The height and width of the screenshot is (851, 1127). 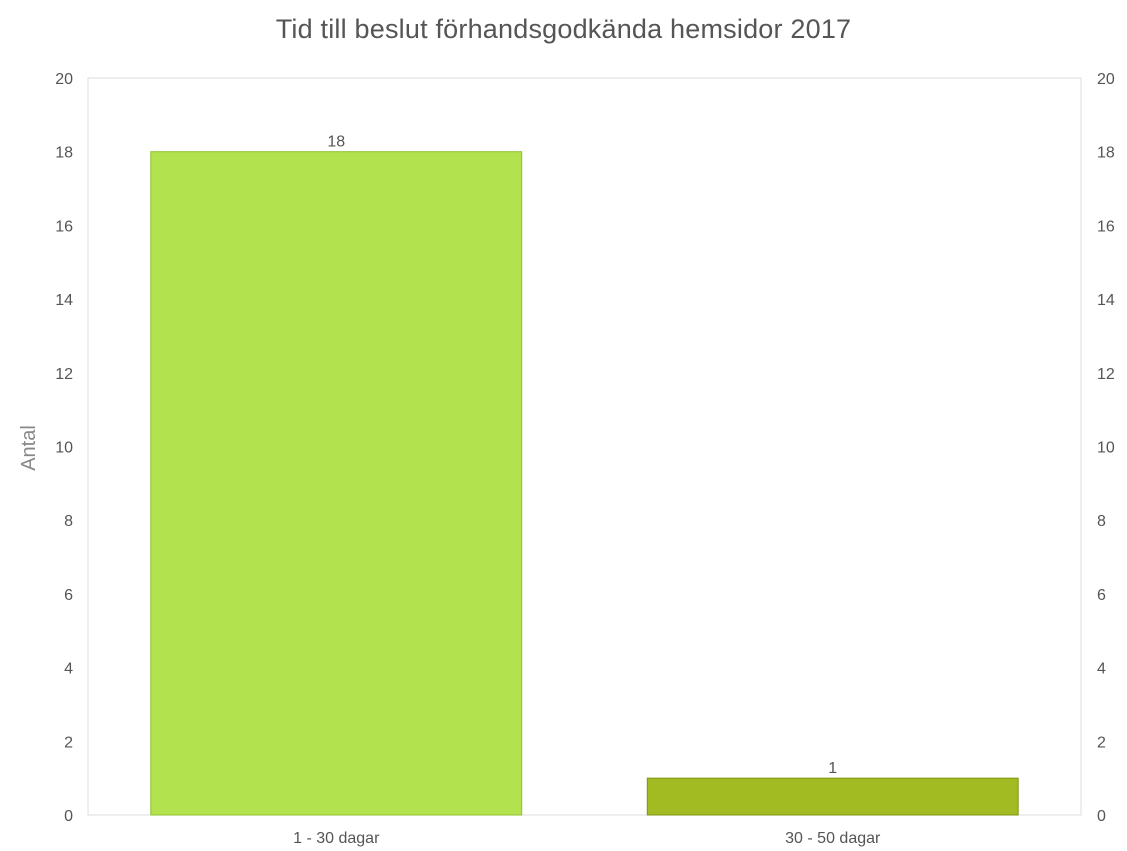 I want to click on secondary-y-tick-label: 20, so click(x=1106, y=79).